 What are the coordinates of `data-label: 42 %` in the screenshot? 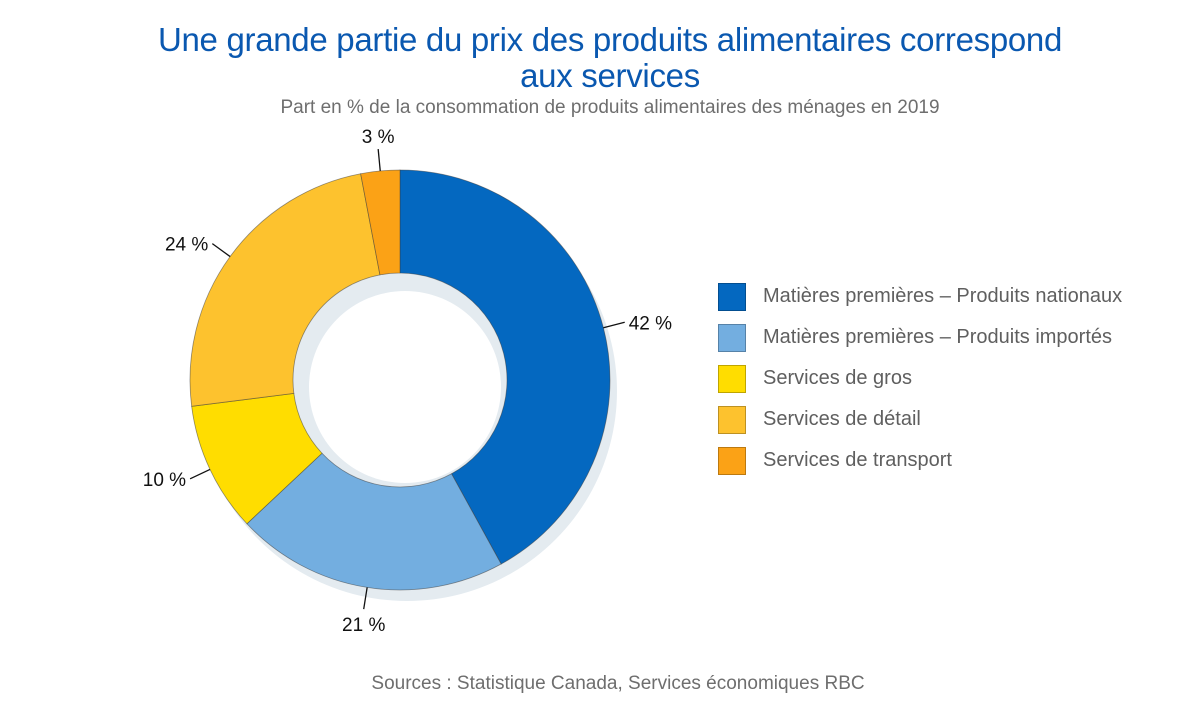 It's located at (650, 323).